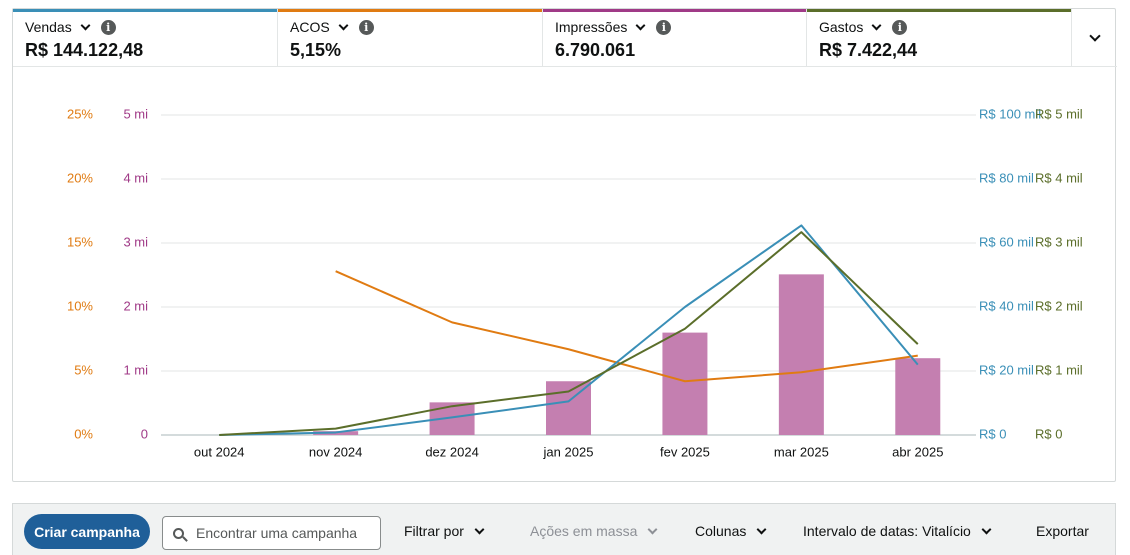 The image size is (1130, 555). I want to click on filter-dropdown: Filtrar por, so click(444, 531).